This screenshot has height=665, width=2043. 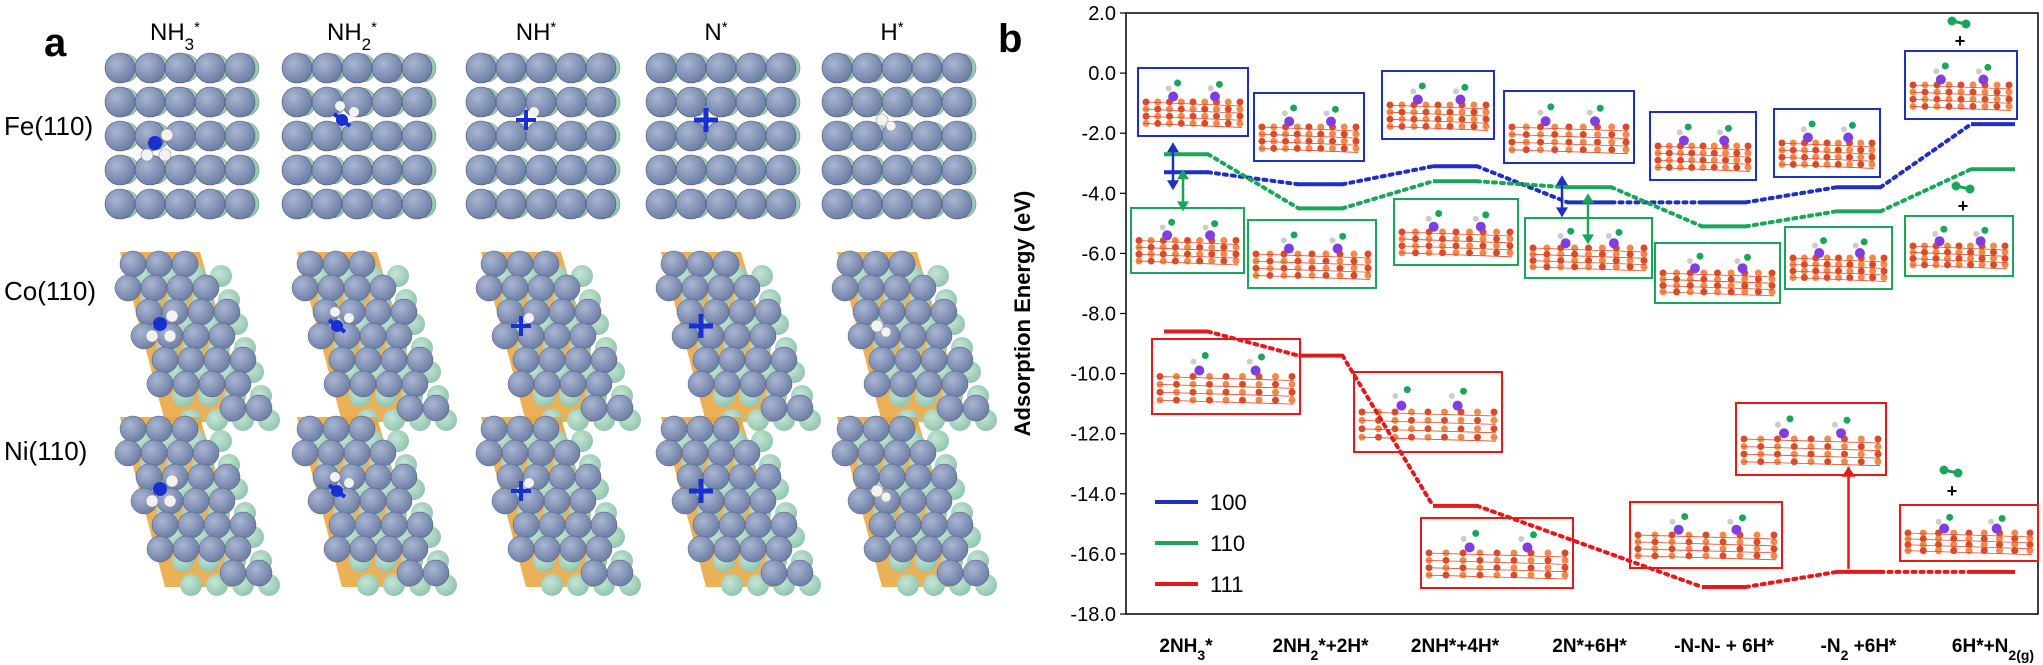 What do you see at coordinates (1099, 315) in the screenshot?
I see `y-tick-label: -8.0` at bounding box center [1099, 315].